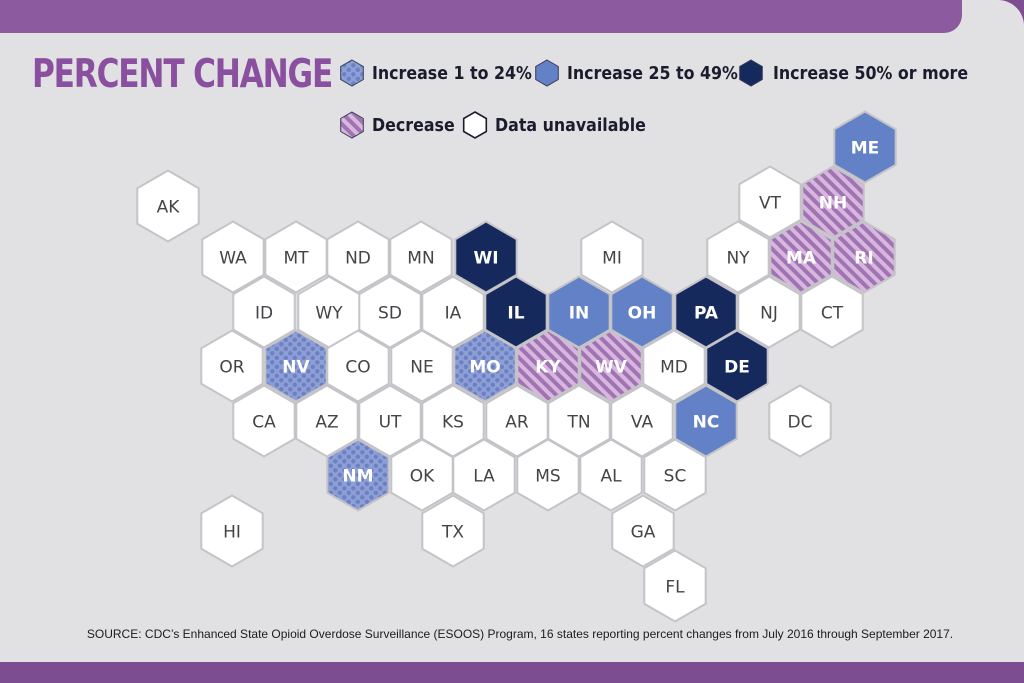  I want to click on state-label: AL, so click(611, 477).